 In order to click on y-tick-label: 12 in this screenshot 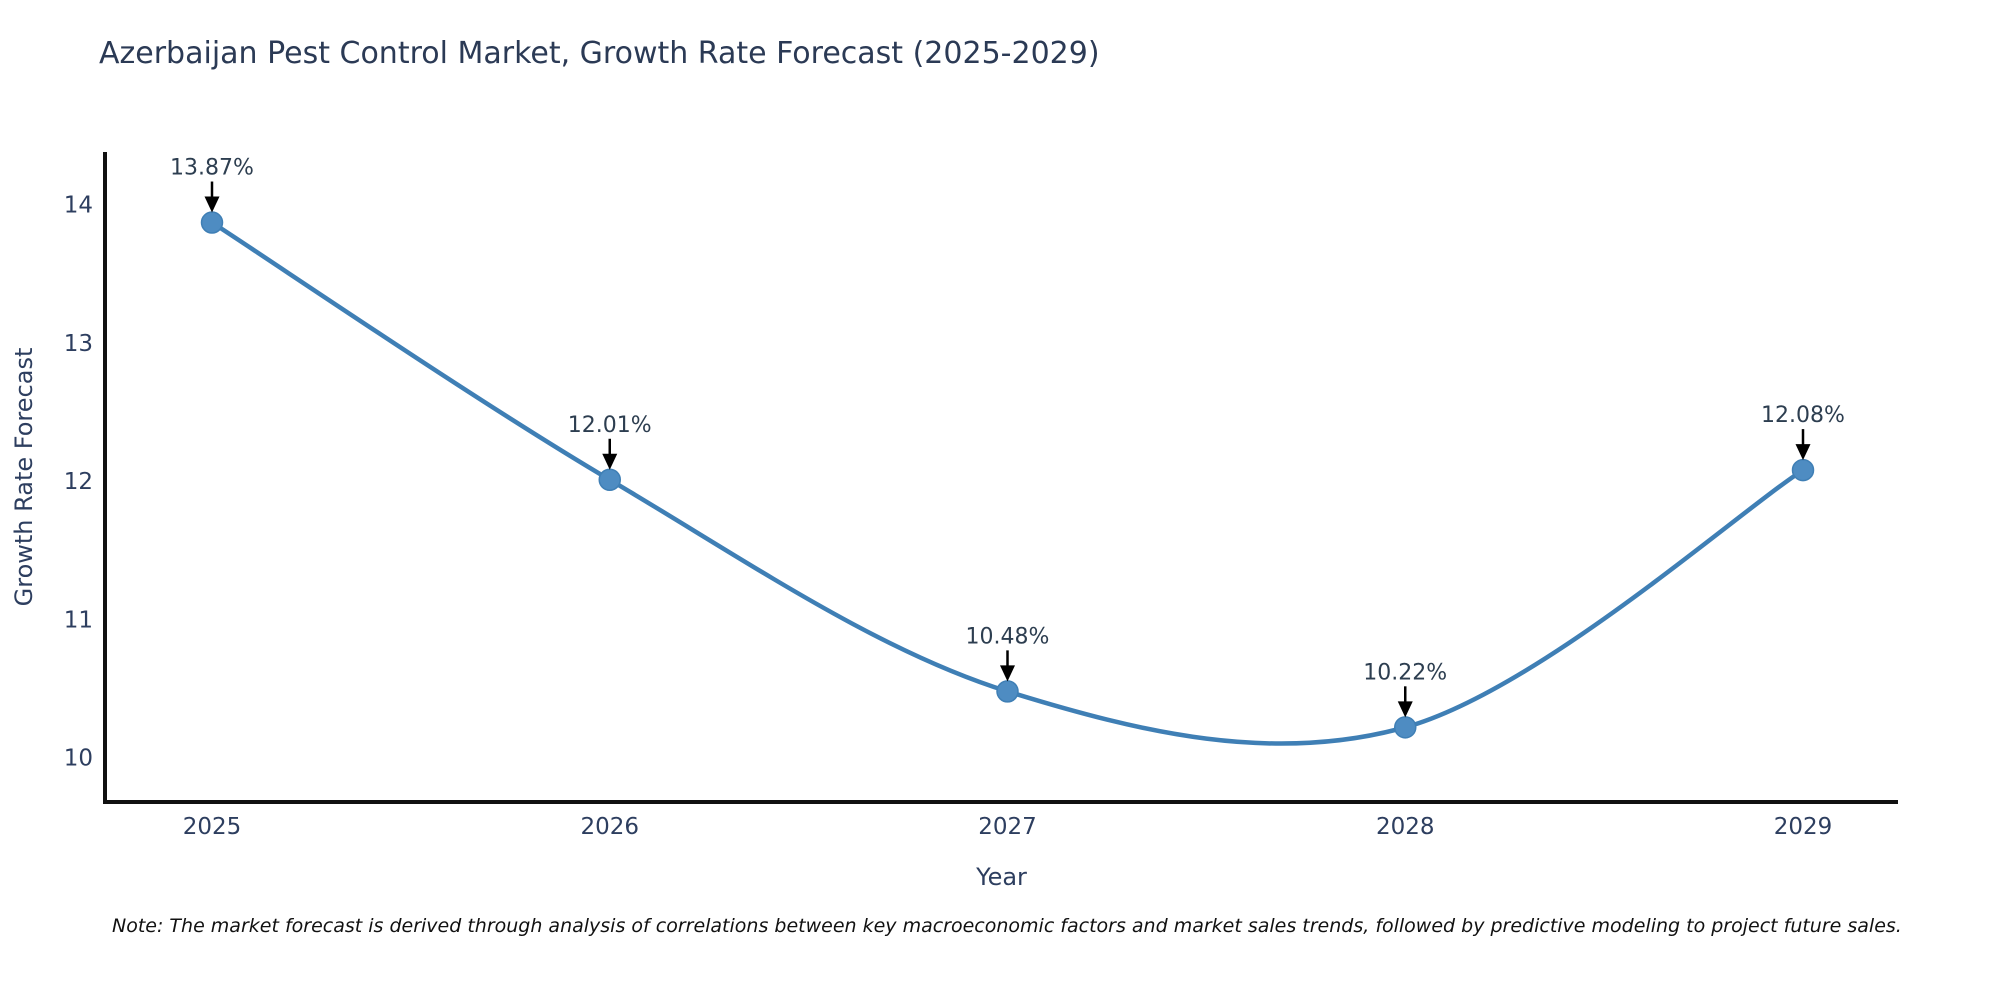, I will do `click(78, 482)`.